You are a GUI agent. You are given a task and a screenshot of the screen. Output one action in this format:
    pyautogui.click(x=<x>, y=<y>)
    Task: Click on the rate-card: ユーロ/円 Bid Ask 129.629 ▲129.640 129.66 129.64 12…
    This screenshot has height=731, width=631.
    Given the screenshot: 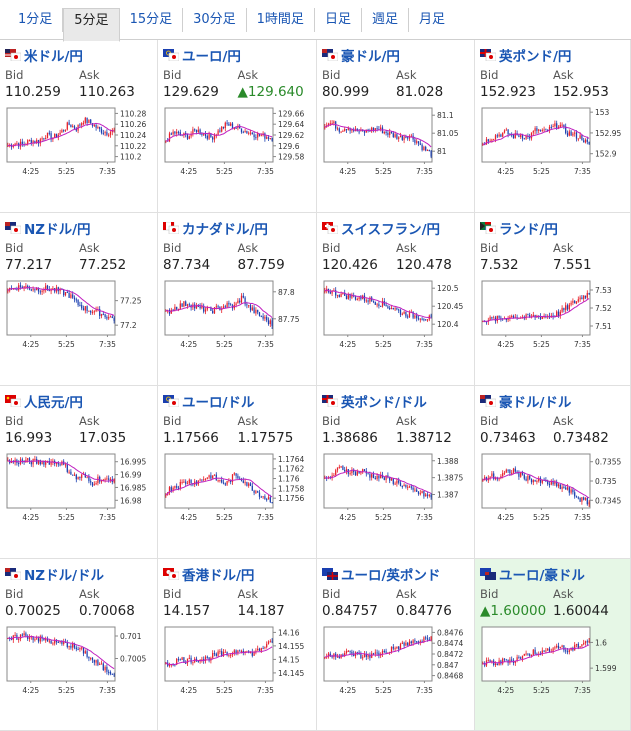 What is the action you would take?
    pyautogui.click(x=237, y=126)
    